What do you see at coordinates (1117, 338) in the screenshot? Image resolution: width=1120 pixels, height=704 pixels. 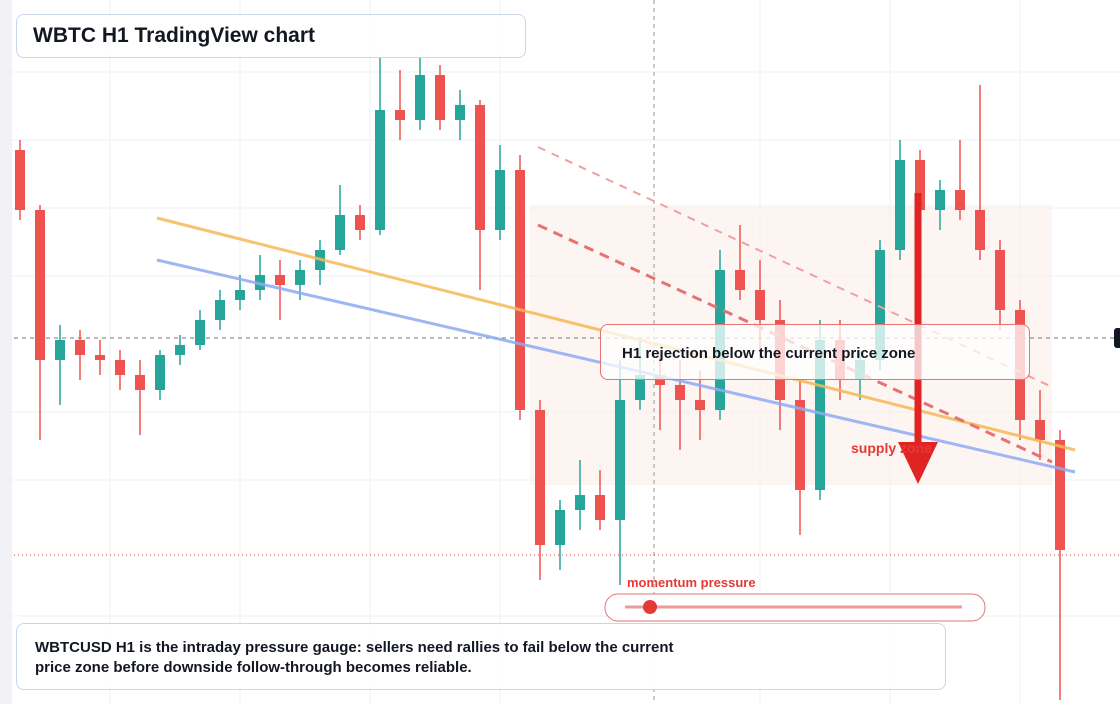 I see `price-tag` at bounding box center [1117, 338].